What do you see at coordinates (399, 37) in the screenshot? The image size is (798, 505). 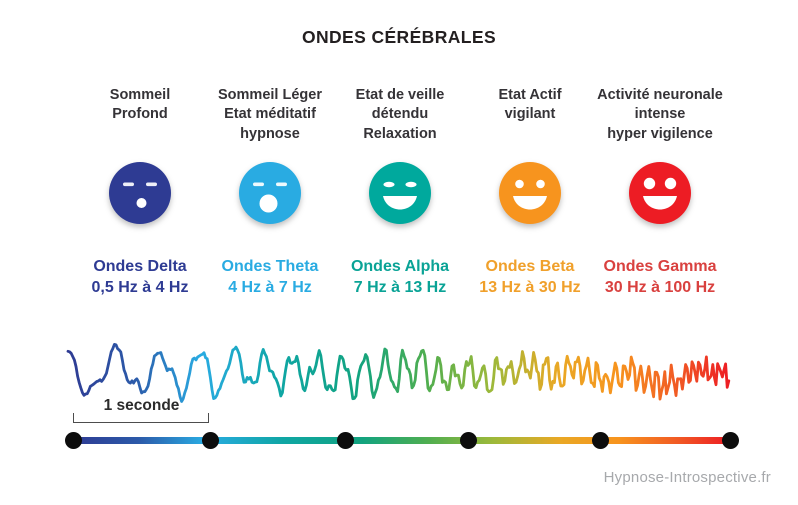 I see `page-title: ONDES CÉRÉBRALES` at bounding box center [399, 37].